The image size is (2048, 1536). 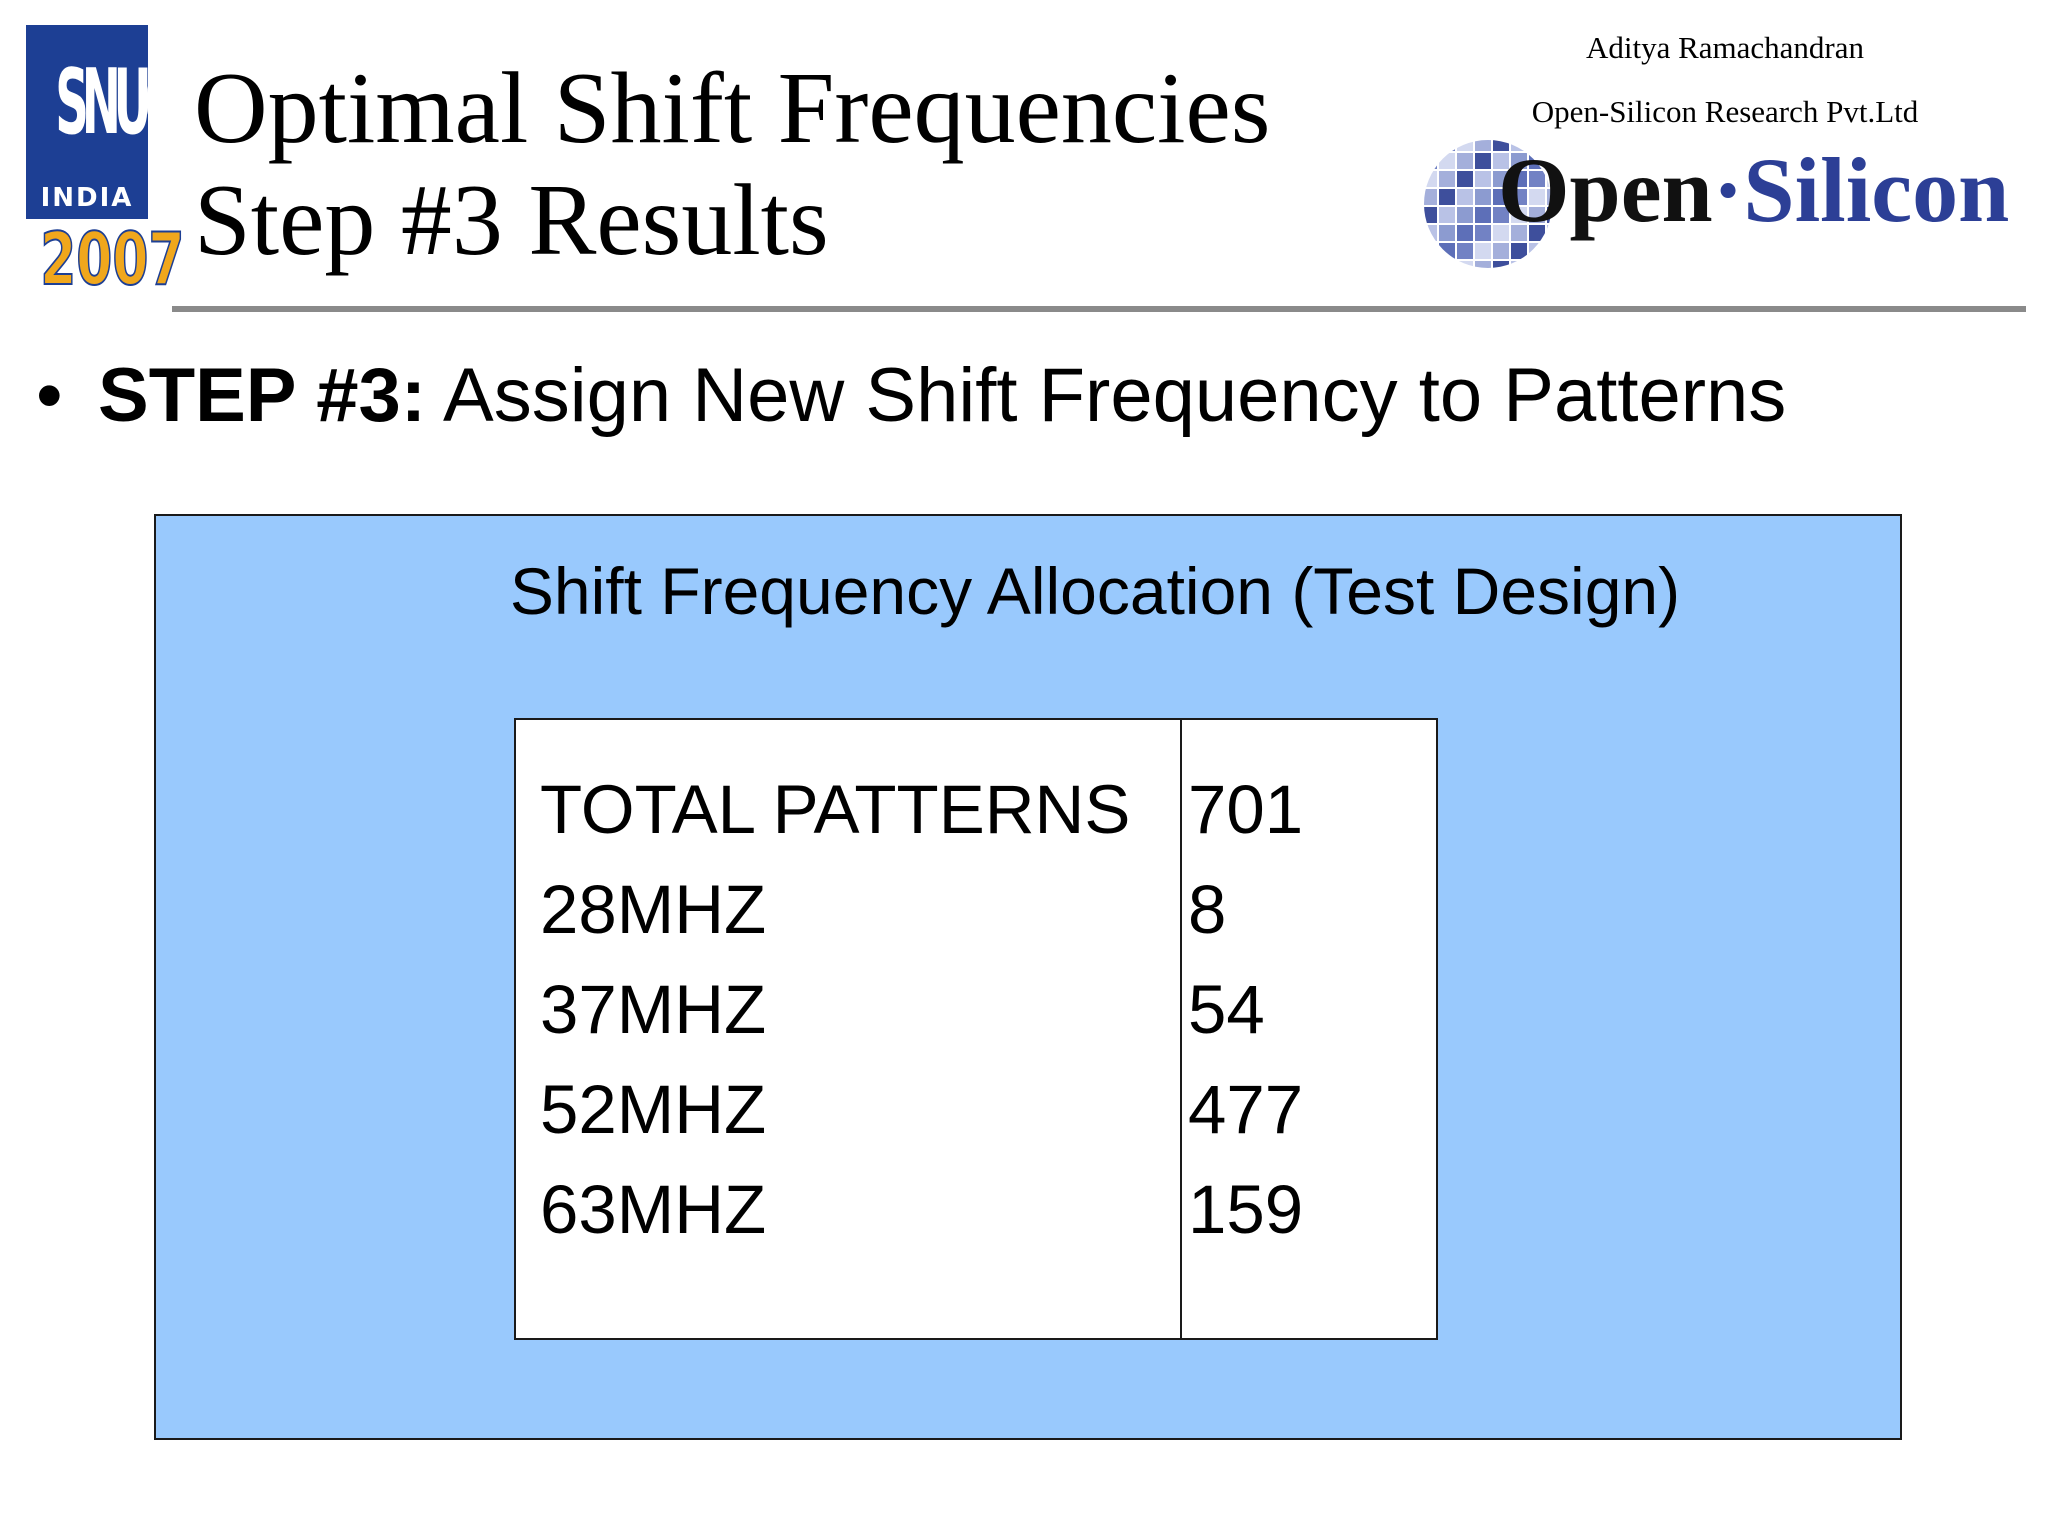 I want to click on slide-title-line-2: Step #3 Results, so click(x=511, y=220).